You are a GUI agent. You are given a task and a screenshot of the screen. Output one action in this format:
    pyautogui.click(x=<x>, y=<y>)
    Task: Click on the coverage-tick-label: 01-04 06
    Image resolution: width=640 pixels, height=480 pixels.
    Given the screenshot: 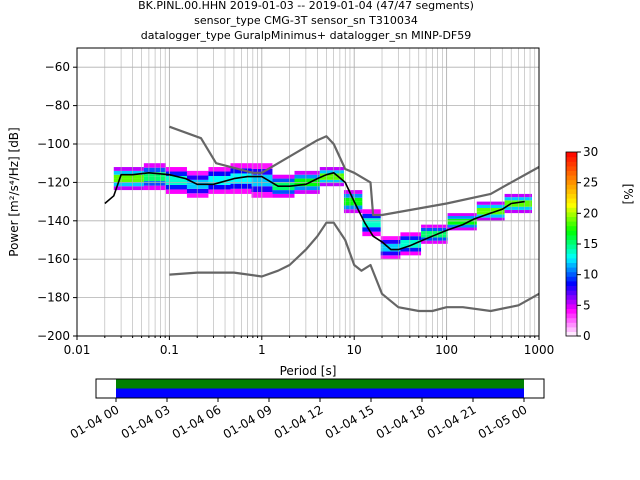 What is the action you would take?
    pyautogui.click(x=197, y=421)
    